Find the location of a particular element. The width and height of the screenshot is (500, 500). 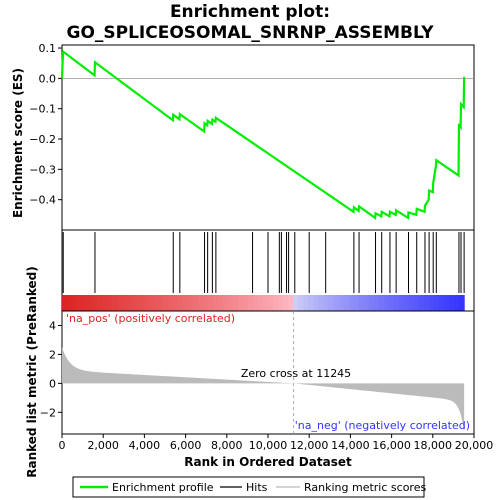

es-y-tick-label: −0.2 is located at coordinates (42, 139).